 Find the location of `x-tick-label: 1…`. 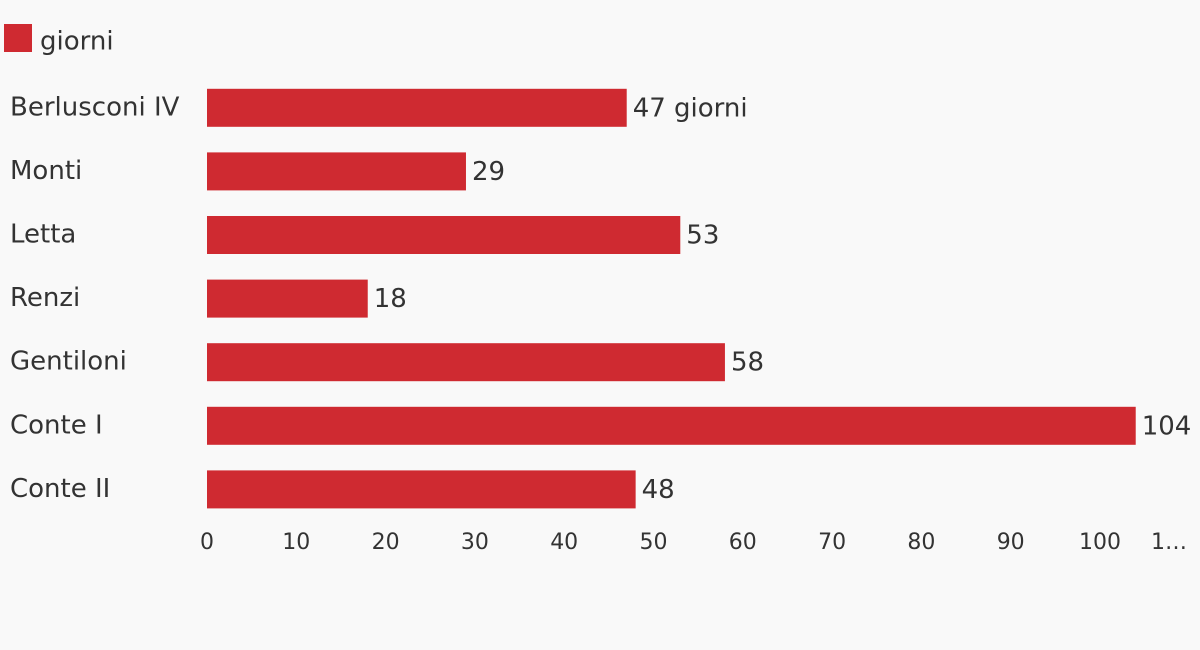

x-tick-label: 1… is located at coordinates (1169, 542).